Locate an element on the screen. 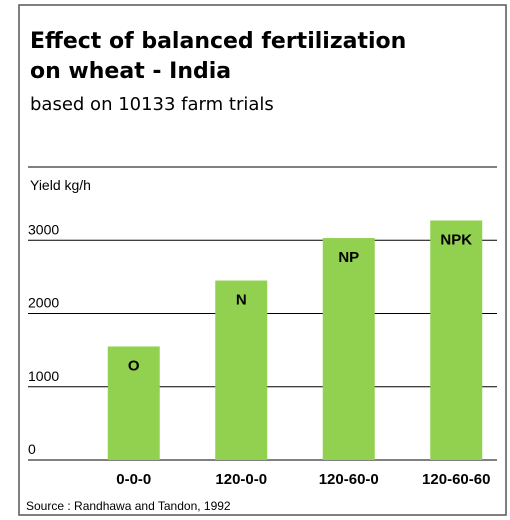  y-tick-label: 2000 is located at coordinates (43, 303).